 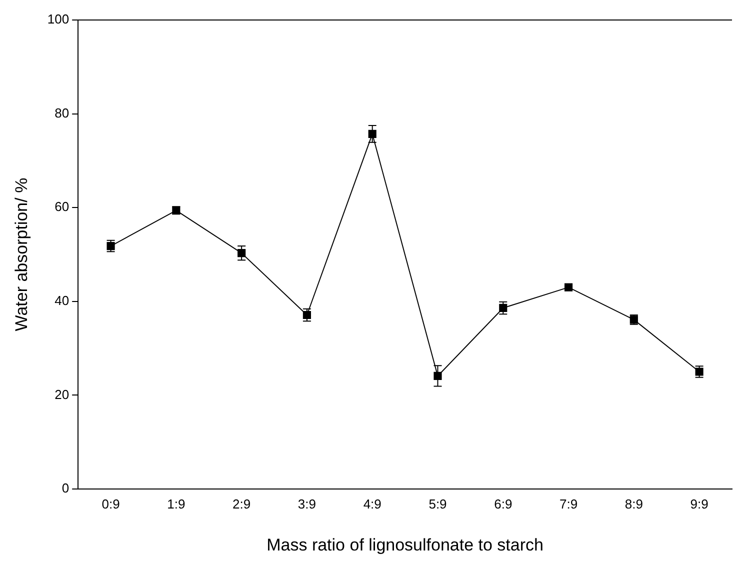 I want to click on y-tick-label: 100, so click(x=58, y=19).